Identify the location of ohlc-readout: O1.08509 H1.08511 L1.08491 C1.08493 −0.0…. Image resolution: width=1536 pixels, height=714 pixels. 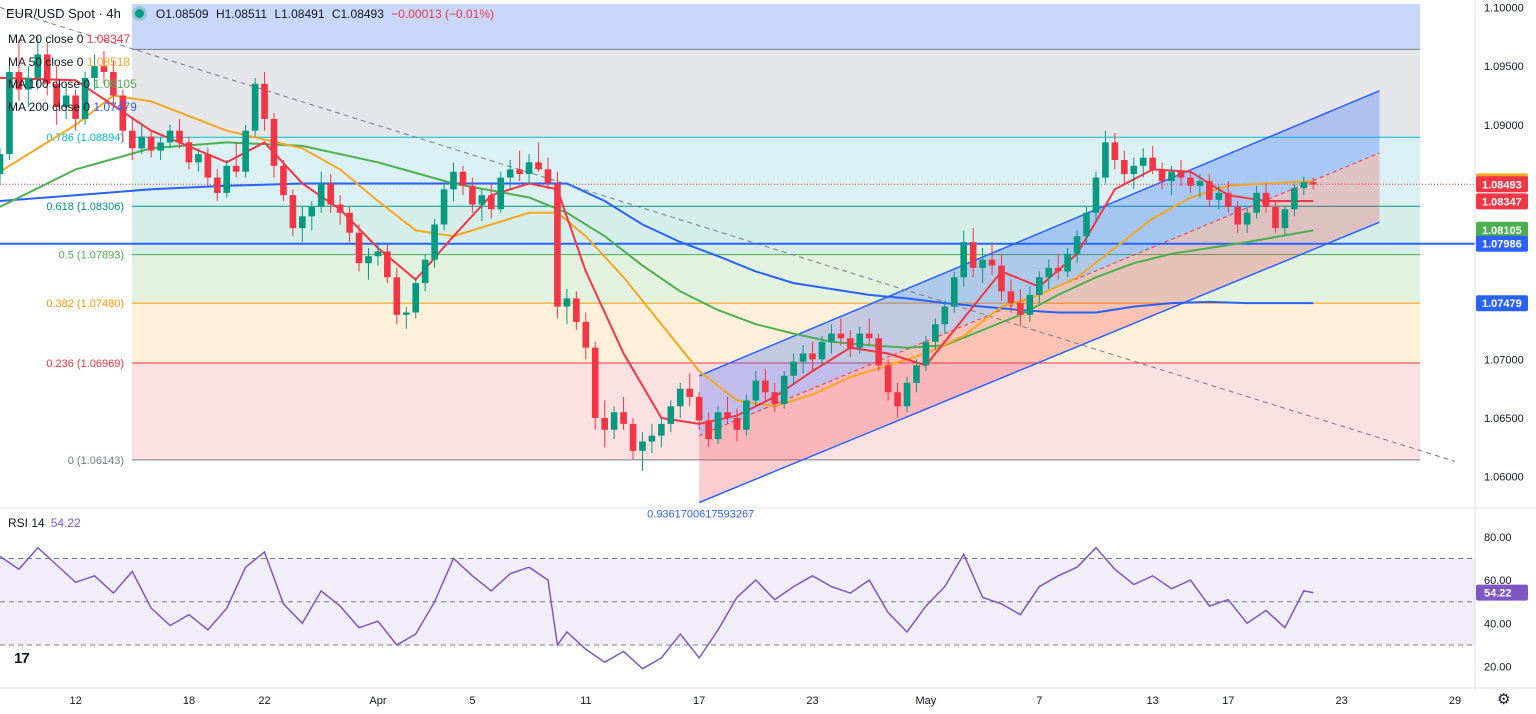
(327, 14).